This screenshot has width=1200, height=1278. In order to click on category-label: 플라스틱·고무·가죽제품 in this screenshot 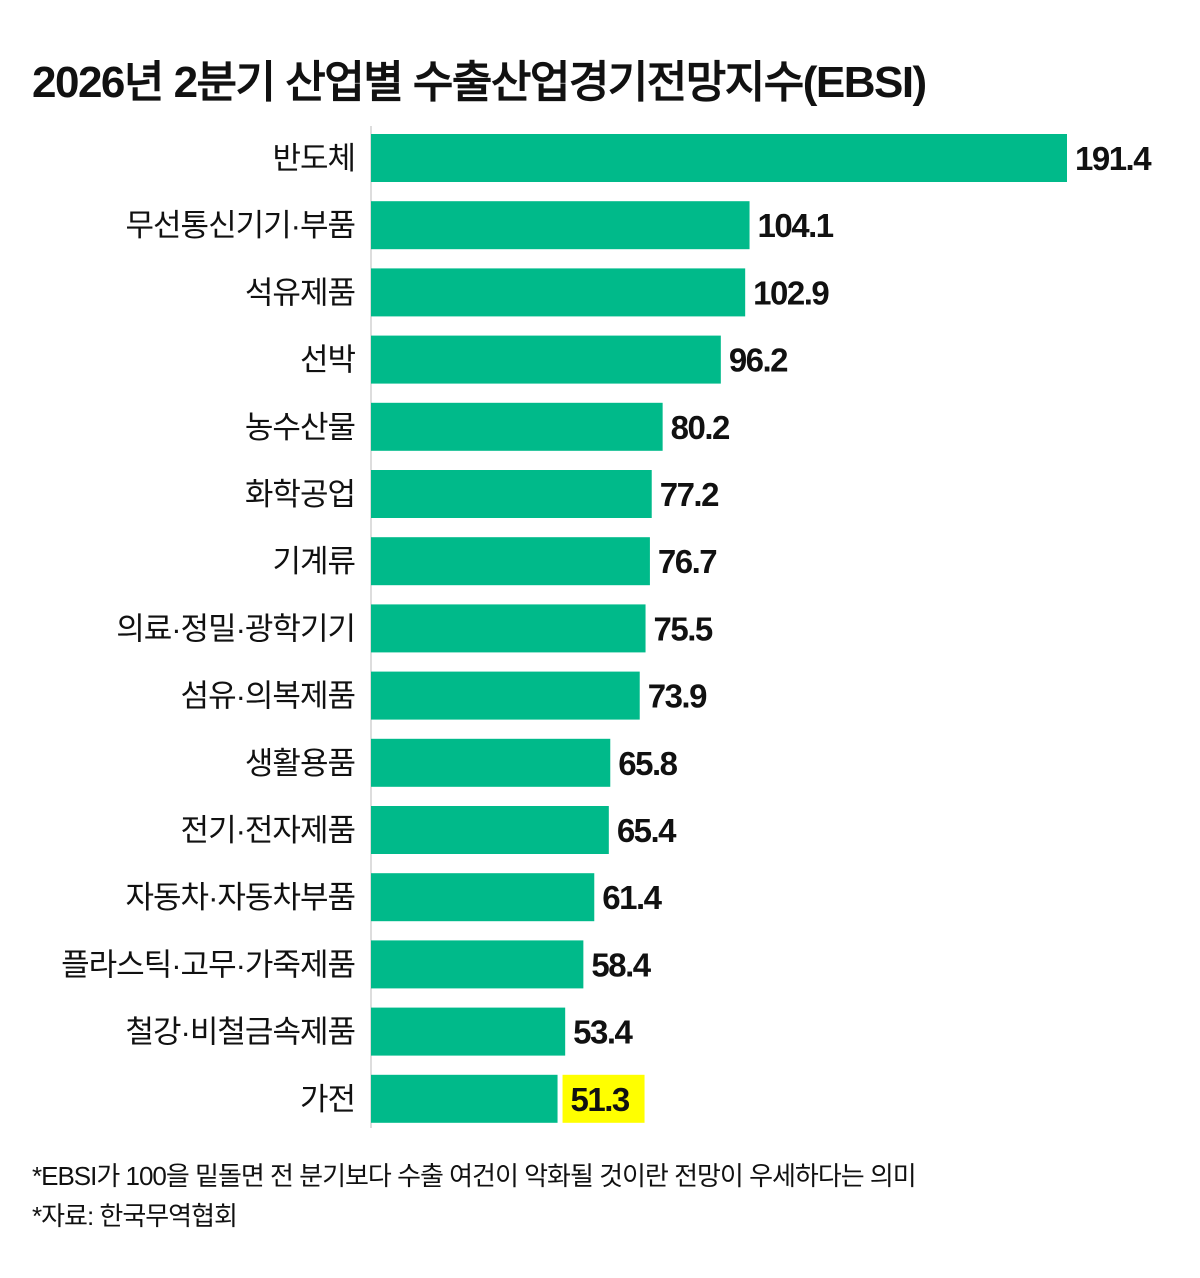, I will do `click(208, 964)`.